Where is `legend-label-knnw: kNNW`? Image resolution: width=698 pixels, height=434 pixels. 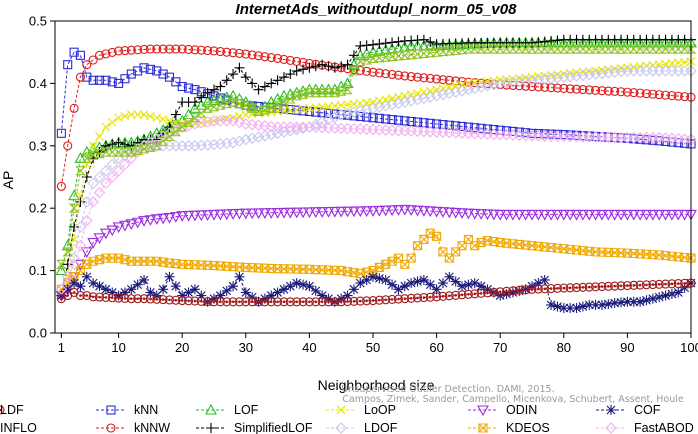
legend-label-knnw: kNNW is located at coordinates (152, 427).